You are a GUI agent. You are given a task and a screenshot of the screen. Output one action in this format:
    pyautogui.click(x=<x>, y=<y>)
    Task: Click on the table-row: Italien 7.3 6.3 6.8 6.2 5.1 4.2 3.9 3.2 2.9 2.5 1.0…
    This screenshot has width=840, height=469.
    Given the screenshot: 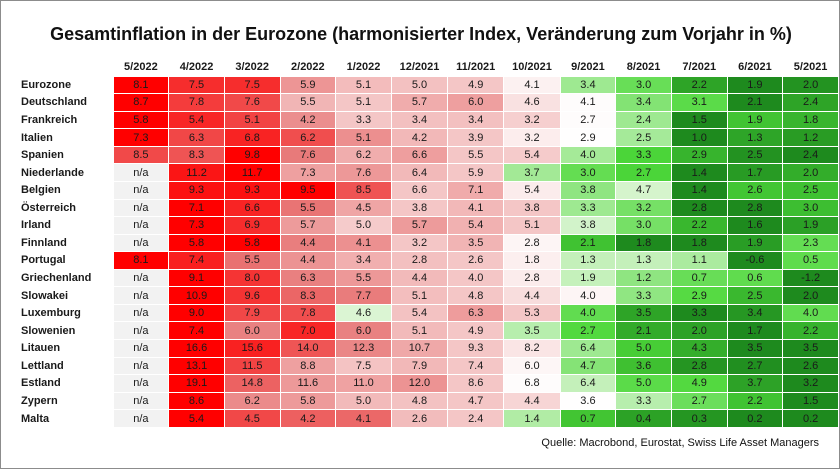 What is the action you would take?
    pyautogui.click(x=427, y=137)
    